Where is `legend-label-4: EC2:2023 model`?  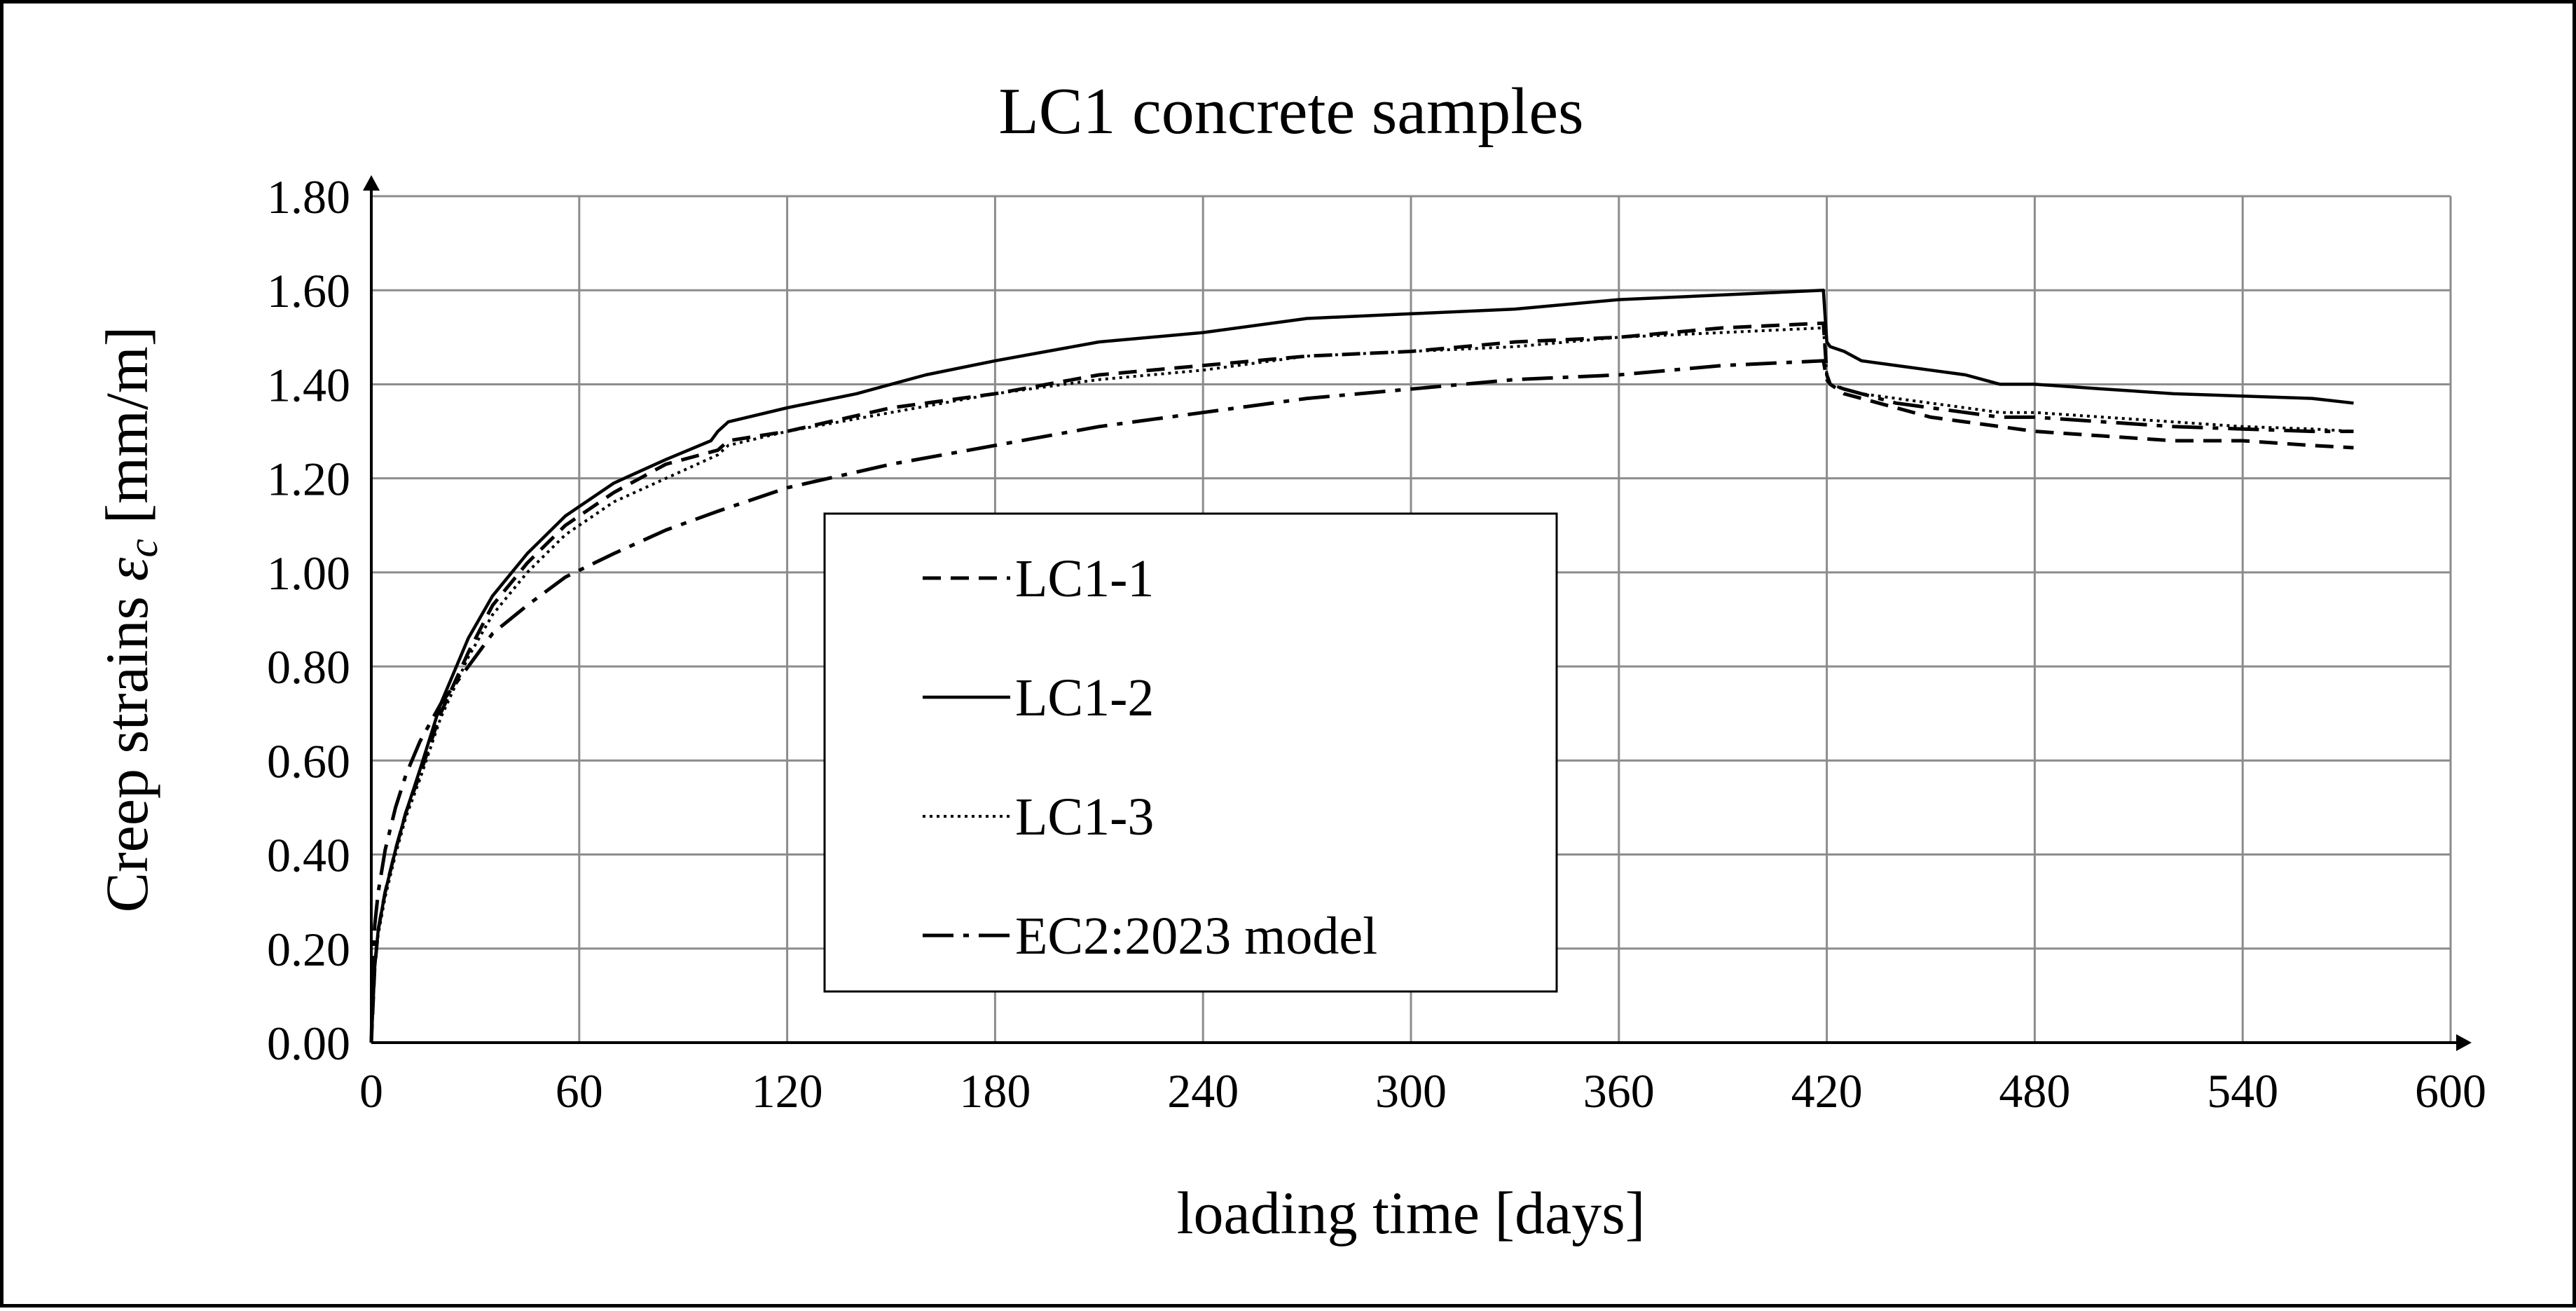
legend-label-4: EC2:2023 model is located at coordinates (1196, 937).